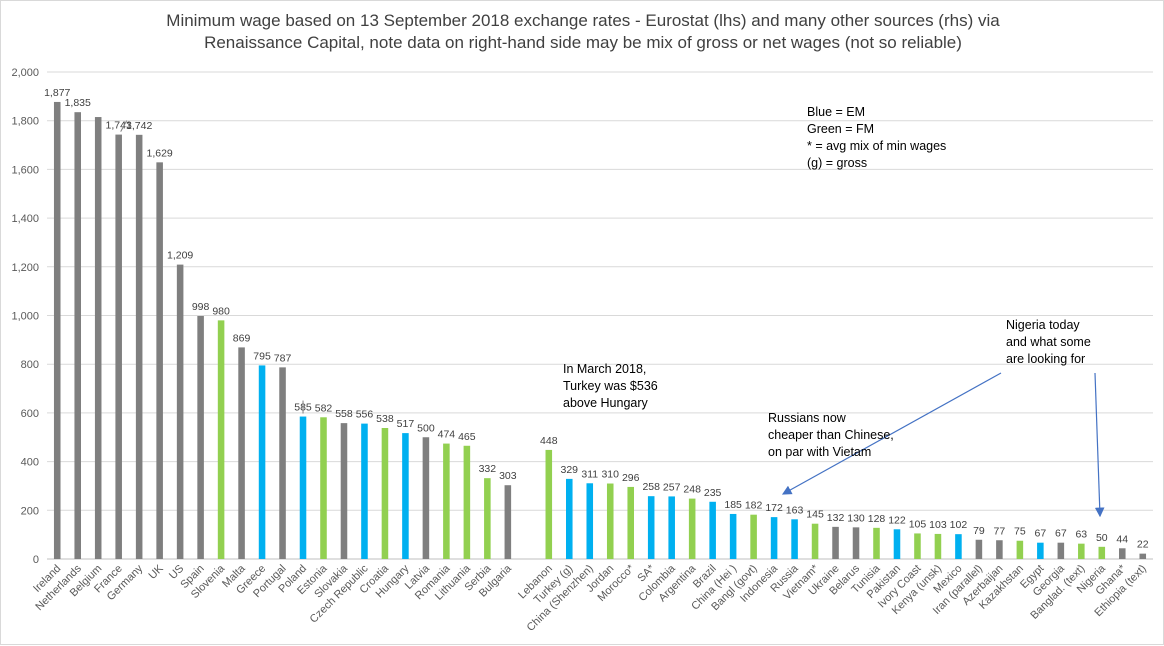  I want to click on data-label: 182, so click(754, 506).